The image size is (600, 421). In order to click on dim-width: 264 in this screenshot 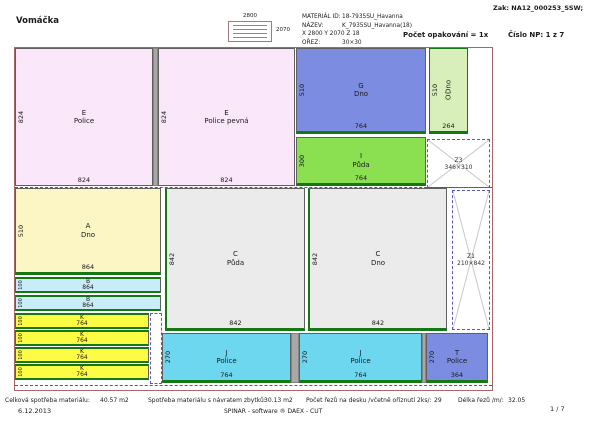, I will do `click(448, 126)`.